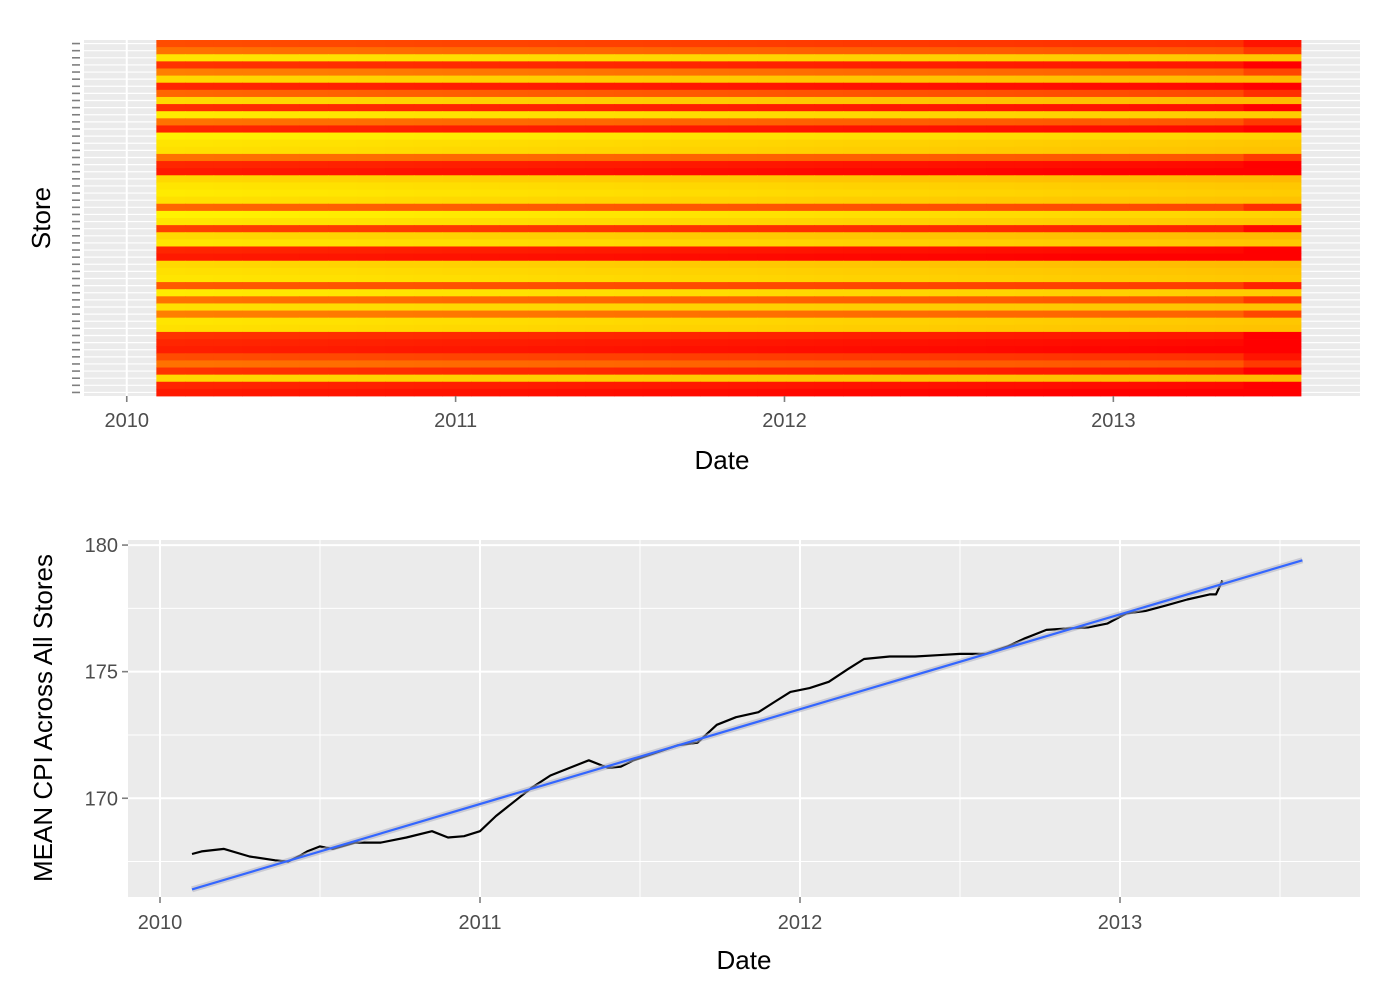 This screenshot has width=1400, height=1000. Describe the element at coordinates (127, 421) in the screenshot. I see `heatmap-x-tick-label: 2010` at that location.